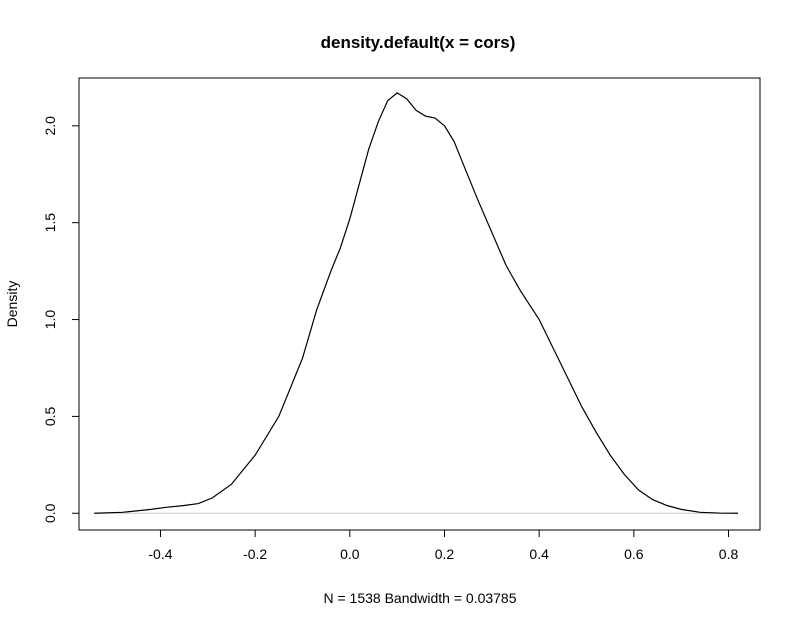 This screenshot has width=800, height=628. What do you see at coordinates (61, 319) in the screenshot?
I see `y-axis: 0.0 0.5 1.0 1.5 2.0` at bounding box center [61, 319].